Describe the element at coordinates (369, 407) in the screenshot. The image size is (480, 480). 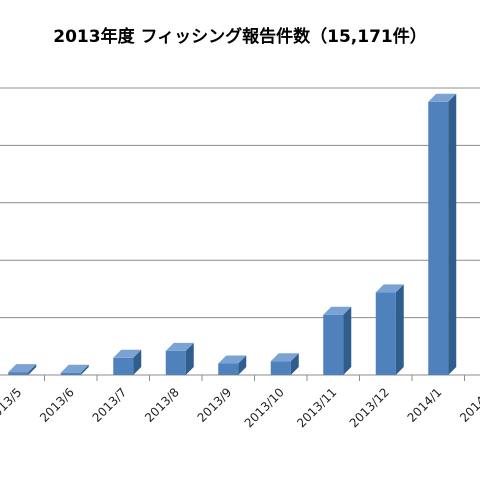
I see `x-tick-label: 2013/12` at that location.